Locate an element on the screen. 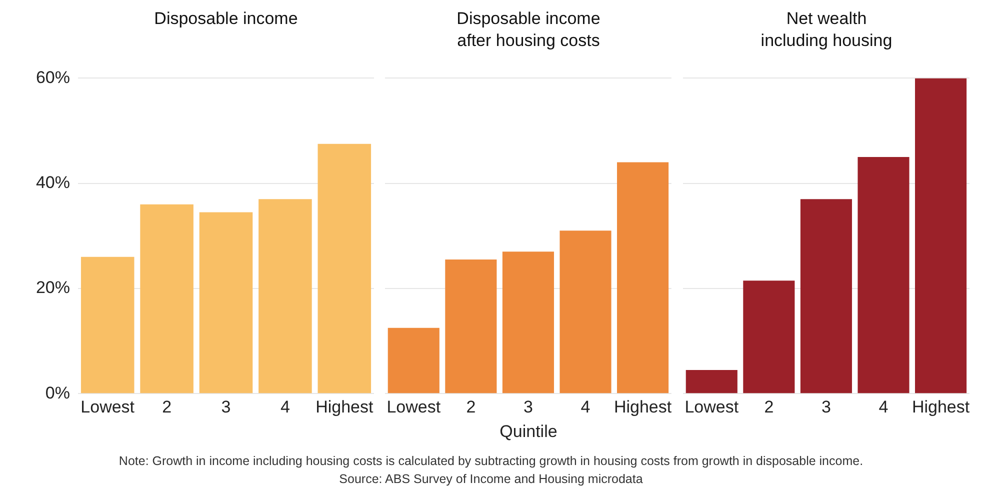 The width and height of the screenshot is (982, 501). y-tick-label: 40% is located at coordinates (53, 182).